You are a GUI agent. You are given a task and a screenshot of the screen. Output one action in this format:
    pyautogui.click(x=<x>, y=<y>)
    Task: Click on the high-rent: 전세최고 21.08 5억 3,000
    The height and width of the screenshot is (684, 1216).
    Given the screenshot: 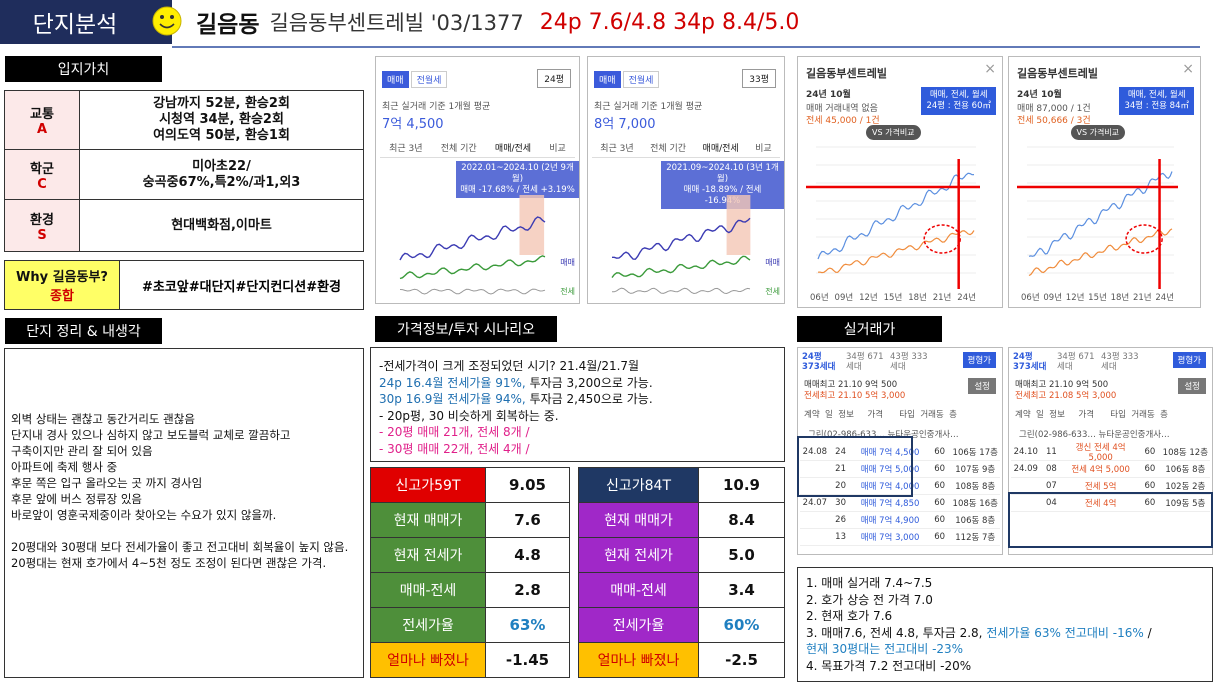 What is the action you would take?
    pyautogui.click(x=1066, y=396)
    